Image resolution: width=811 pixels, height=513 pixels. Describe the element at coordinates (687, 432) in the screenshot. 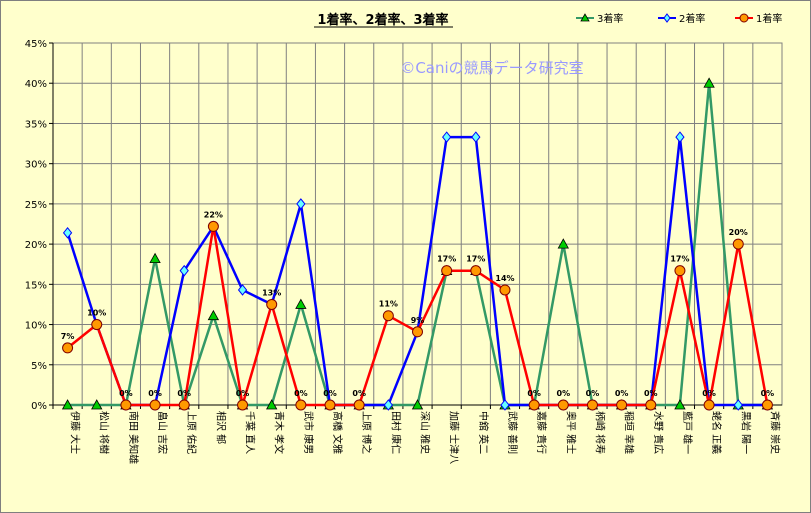

I see `category-label: 藍戸 雄一` at that location.